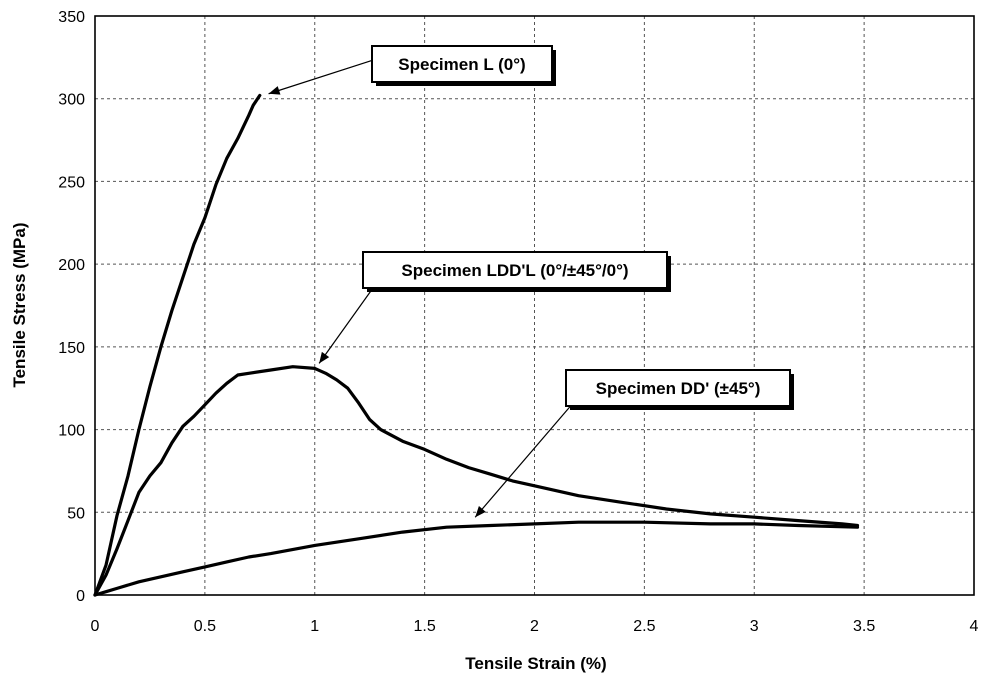 Image resolution: width=981 pixels, height=677 pixels. Describe the element at coordinates (974, 626) in the screenshot. I see `x-tick-label: 4` at that location.